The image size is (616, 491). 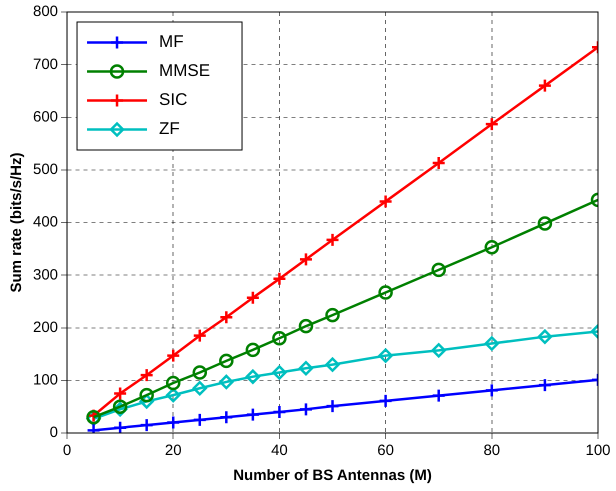 What do you see at coordinates (67, 451) in the screenshot?
I see `x-tick-label: 0` at bounding box center [67, 451].